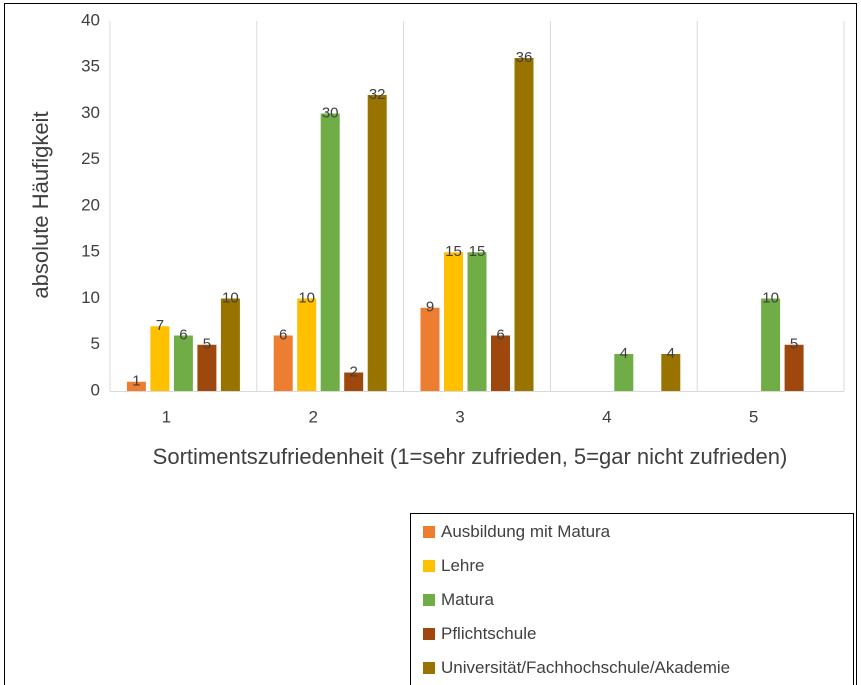  I want to click on y-tick-label: 10, so click(90, 297).